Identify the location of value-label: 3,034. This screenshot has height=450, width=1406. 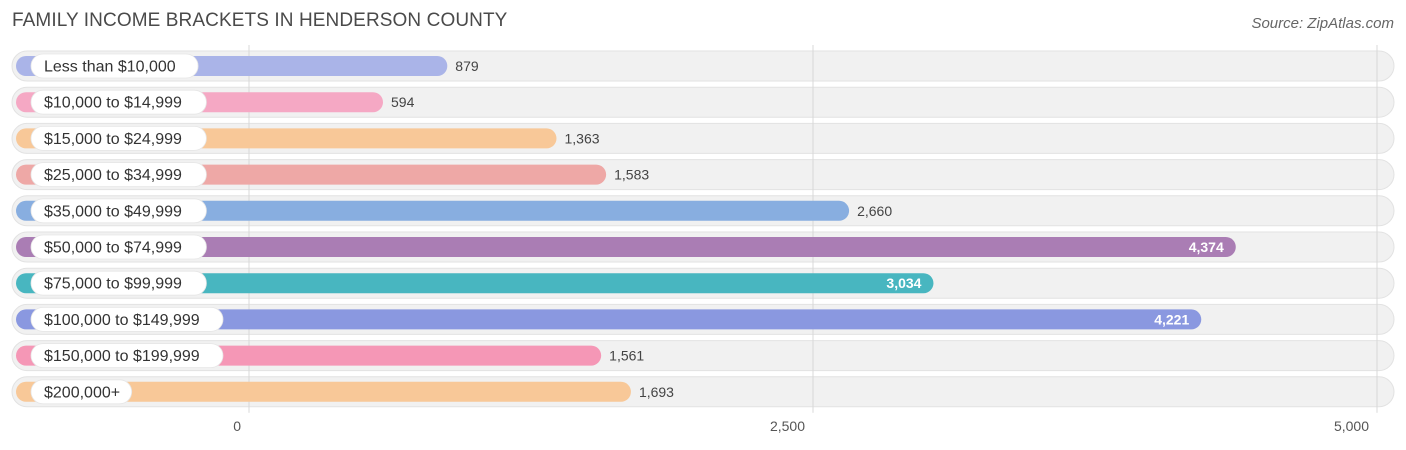
(903, 283).